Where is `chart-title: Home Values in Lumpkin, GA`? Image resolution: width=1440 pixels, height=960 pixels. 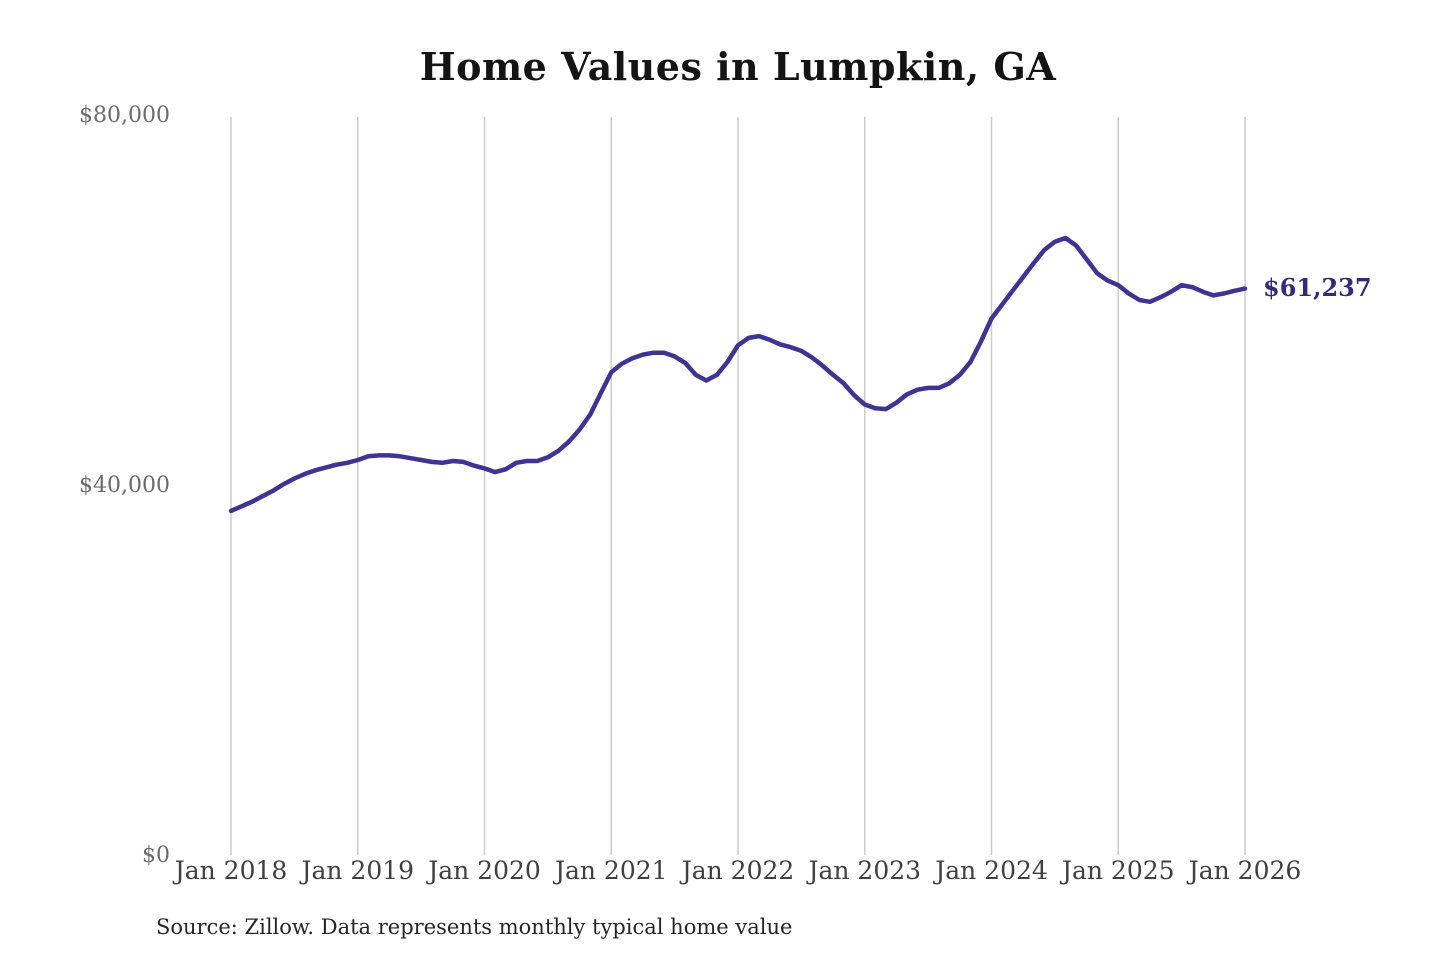 chart-title: Home Values in Lumpkin, GA is located at coordinates (738, 66).